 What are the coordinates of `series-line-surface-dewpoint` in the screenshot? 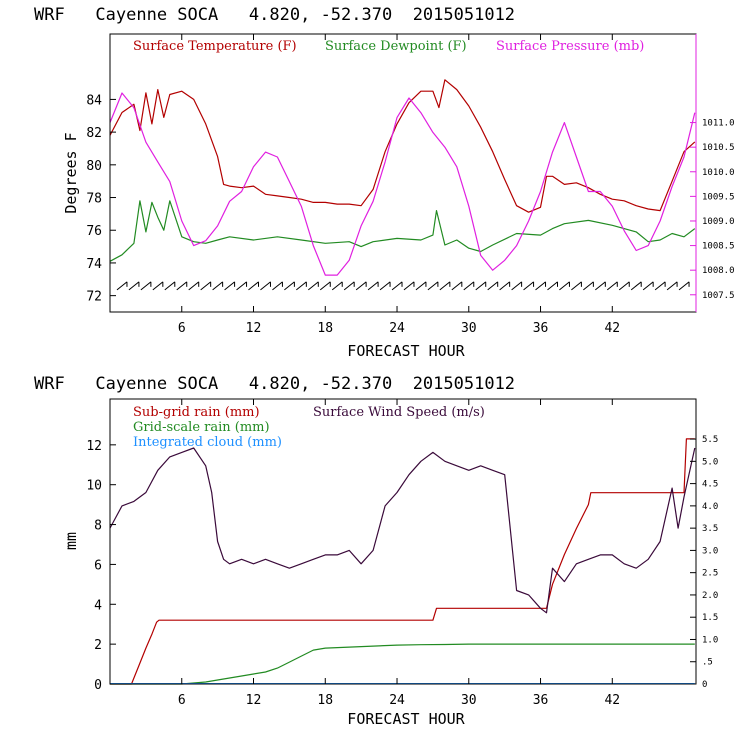 It's located at (402, 231).